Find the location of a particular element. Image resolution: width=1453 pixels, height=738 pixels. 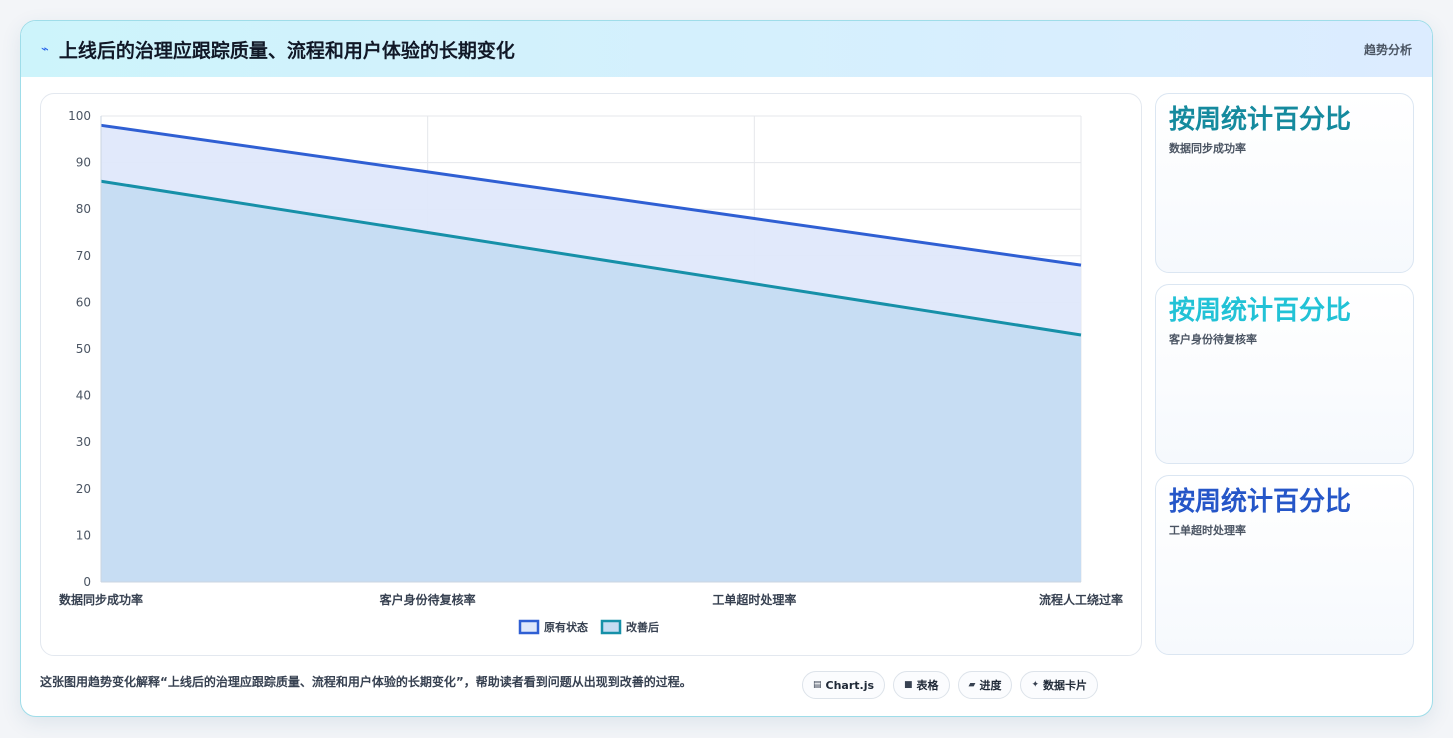

x-tick-label: 数据同步成功率 is located at coordinates (101, 599).